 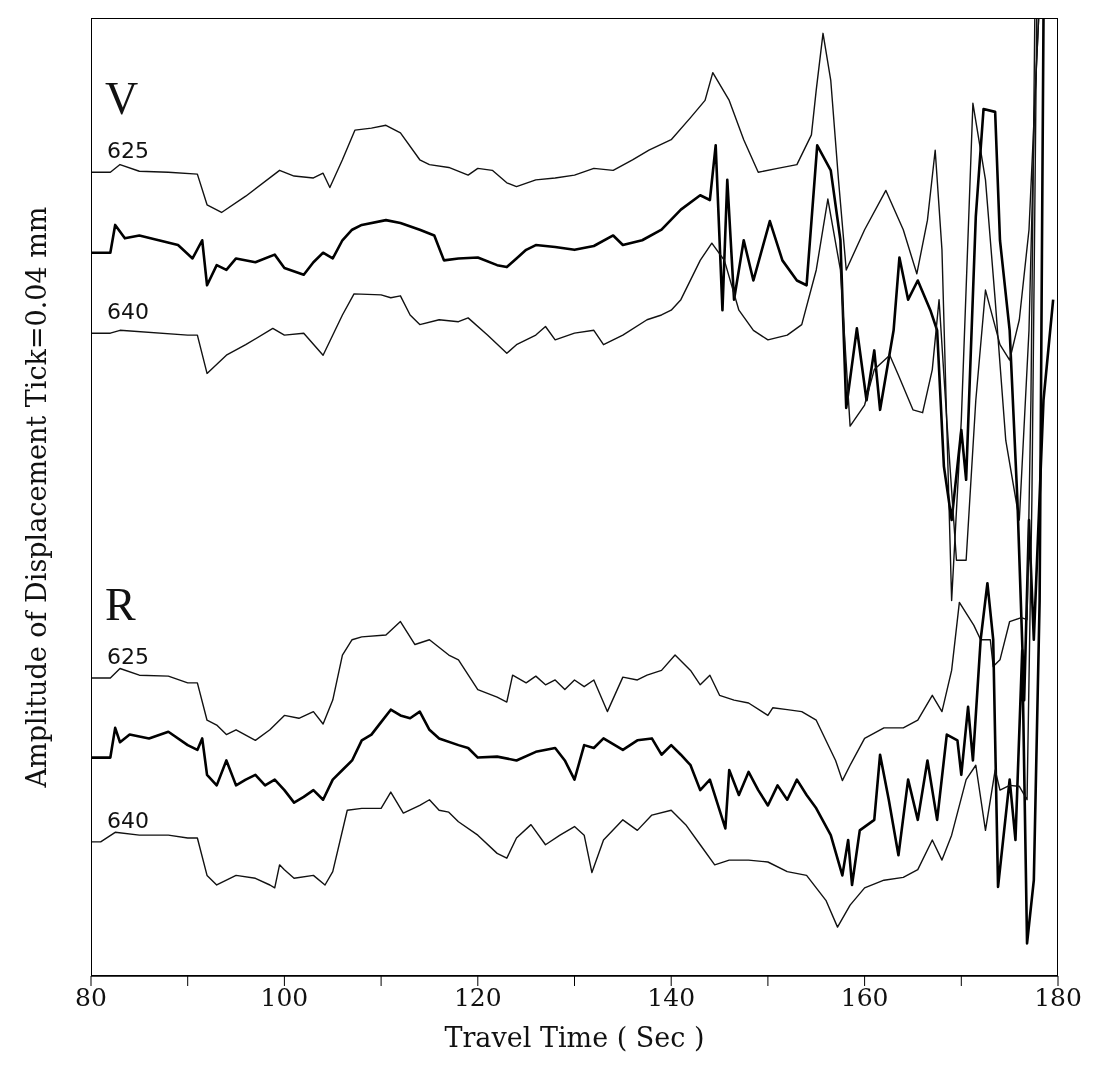 I want to click on x-tick-label: 100, so click(x=284, y=997).